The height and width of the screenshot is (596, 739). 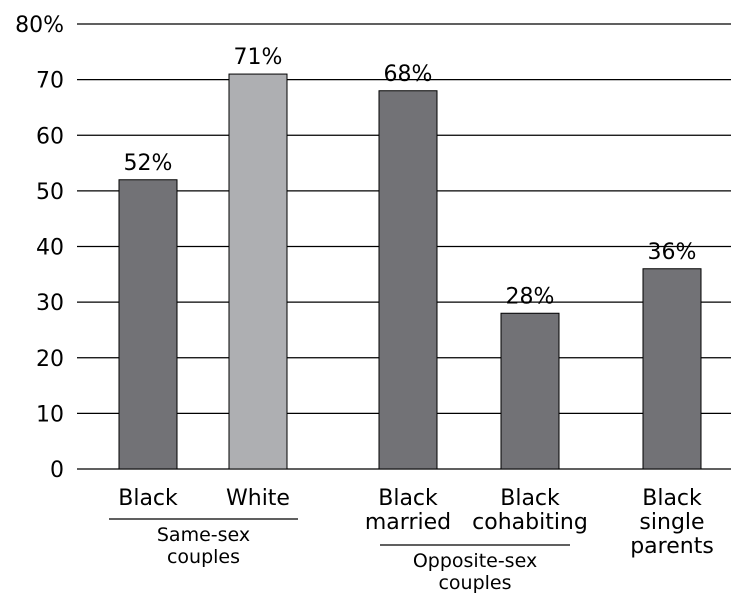 What do you see at coordinates (475, 561) in the screenshot?
I see `group-label: Opposite-sex` at bounding box center [475, 561].